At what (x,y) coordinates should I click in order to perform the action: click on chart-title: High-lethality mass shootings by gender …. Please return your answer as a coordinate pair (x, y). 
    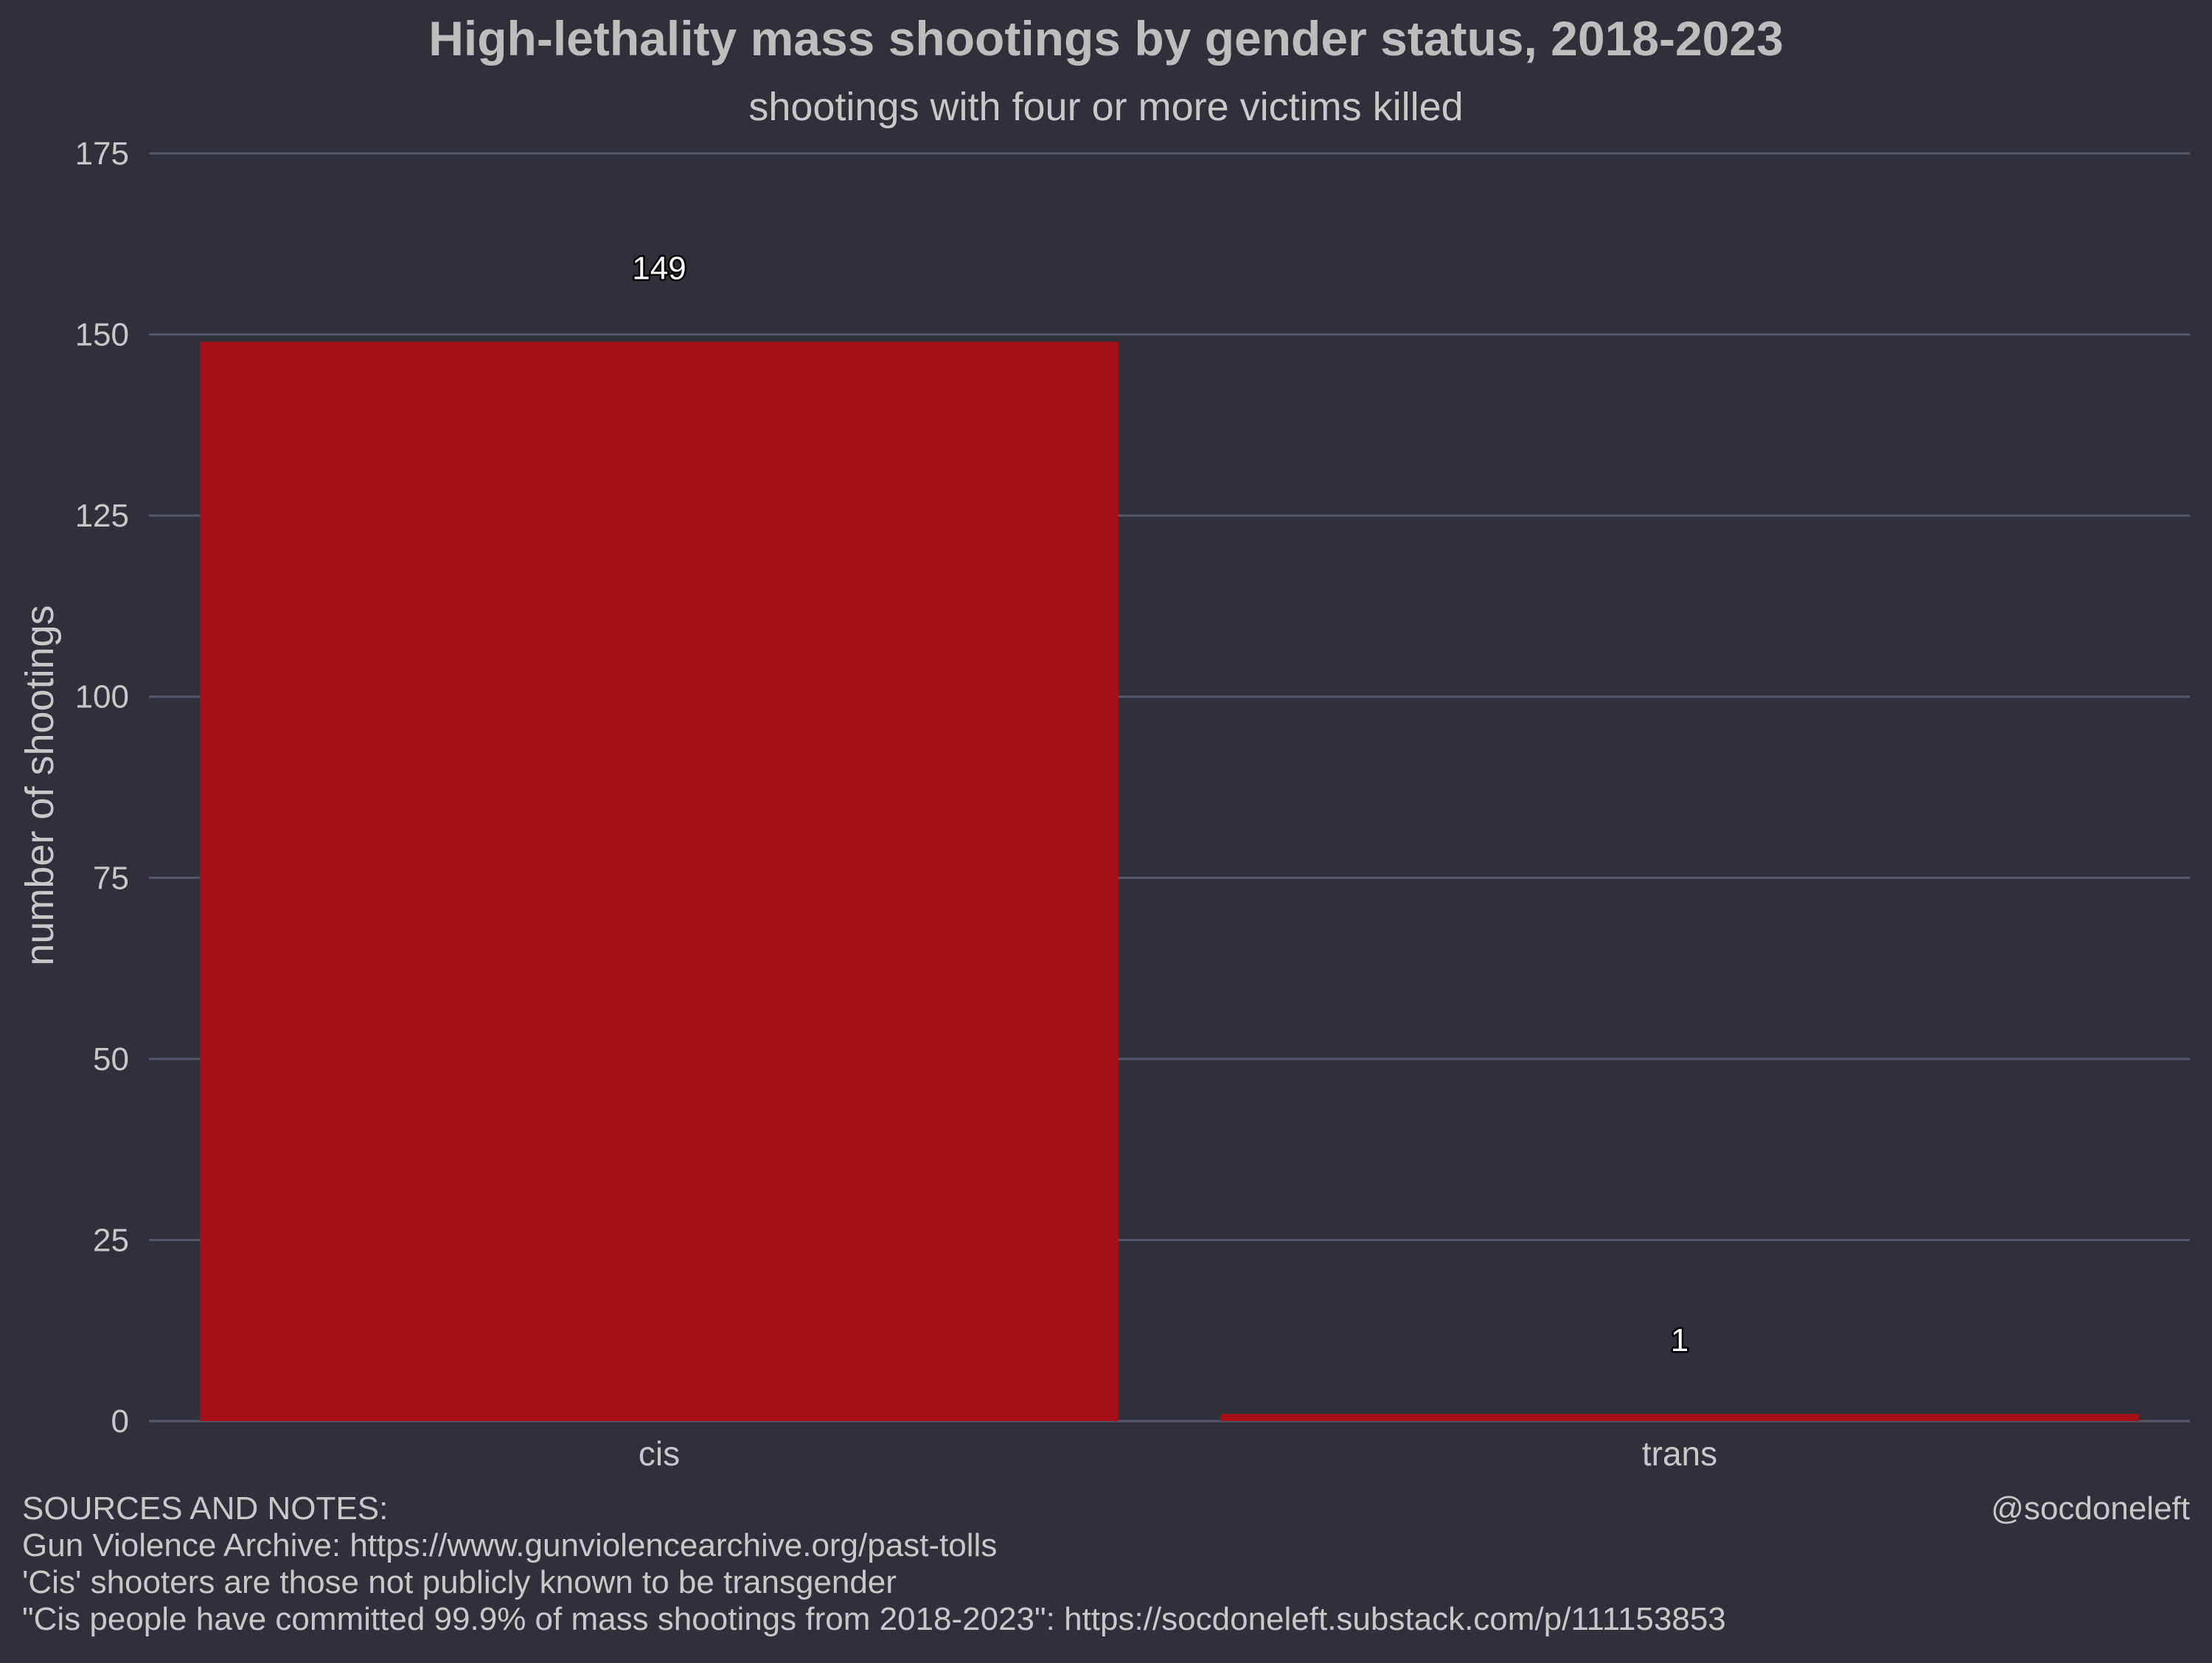
    Looking at the image, I should click on (1106, 38).